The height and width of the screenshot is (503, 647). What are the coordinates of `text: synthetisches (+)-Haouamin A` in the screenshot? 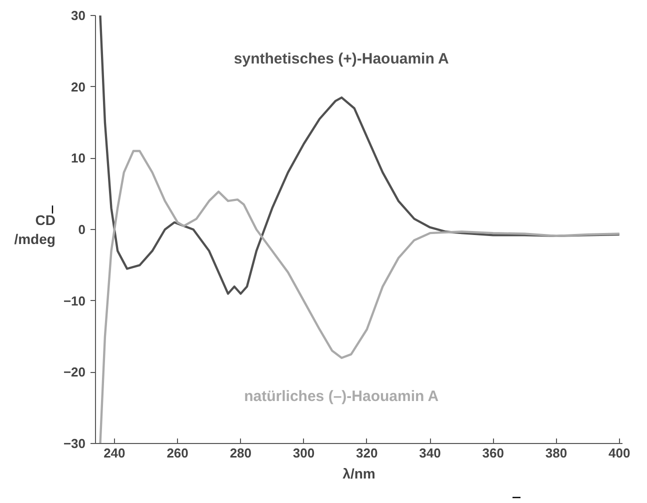 It's located at (341, 59).